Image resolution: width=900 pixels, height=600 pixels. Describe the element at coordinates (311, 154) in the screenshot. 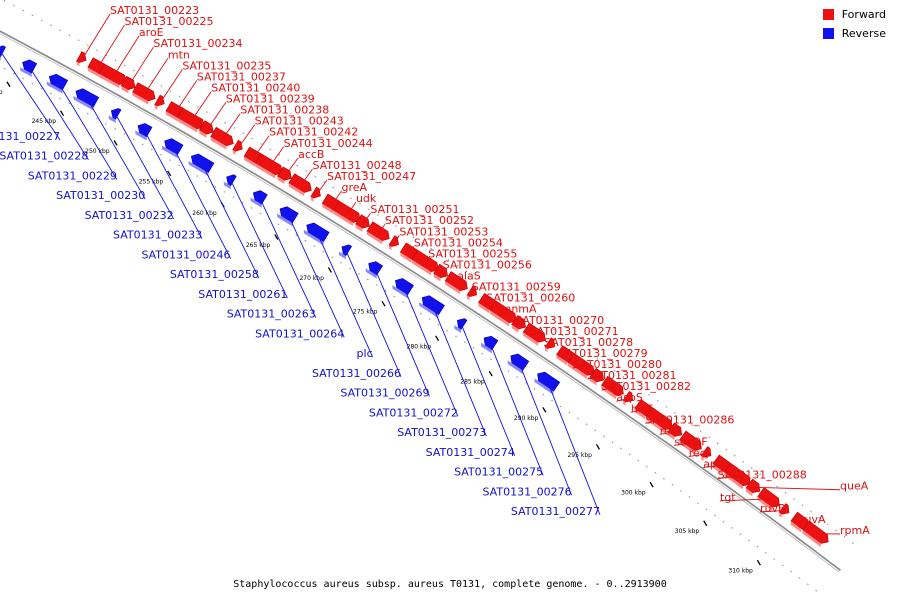

I see `gene-label: accB` at that location.